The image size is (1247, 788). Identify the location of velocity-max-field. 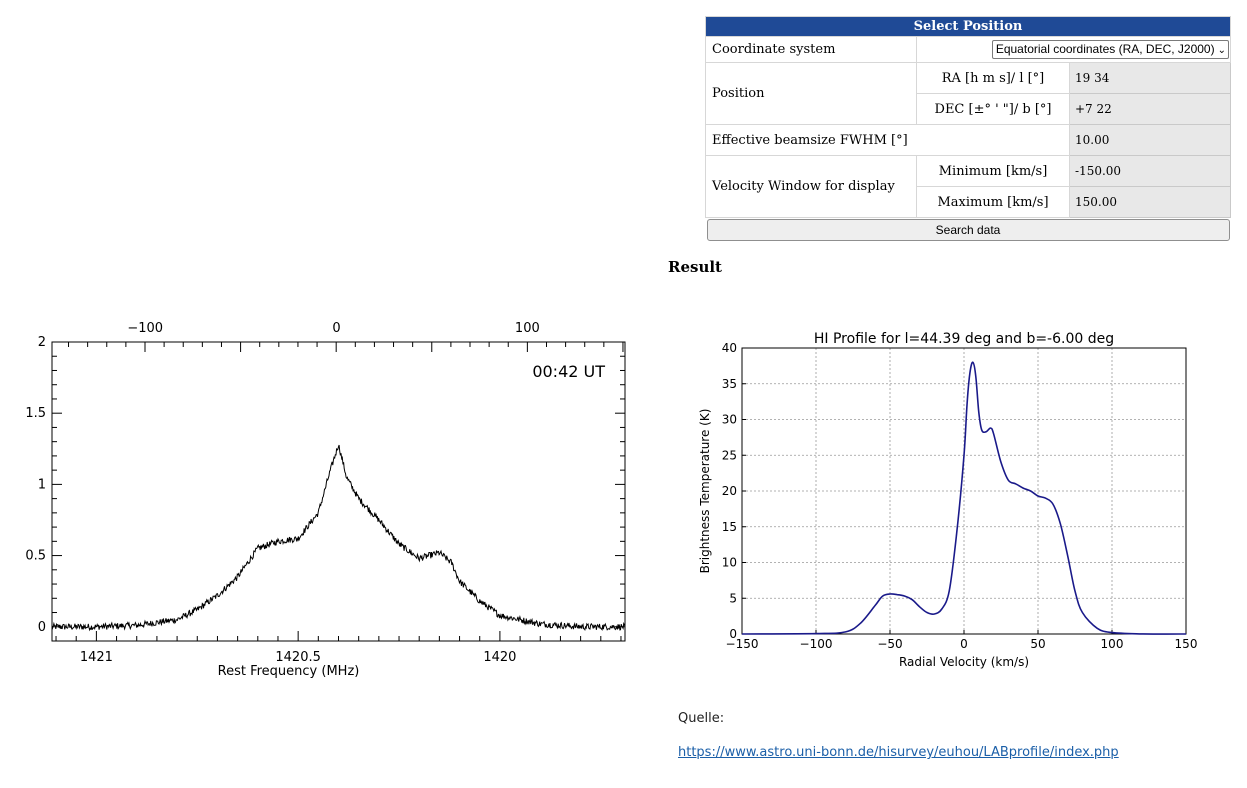
(1150, 202).